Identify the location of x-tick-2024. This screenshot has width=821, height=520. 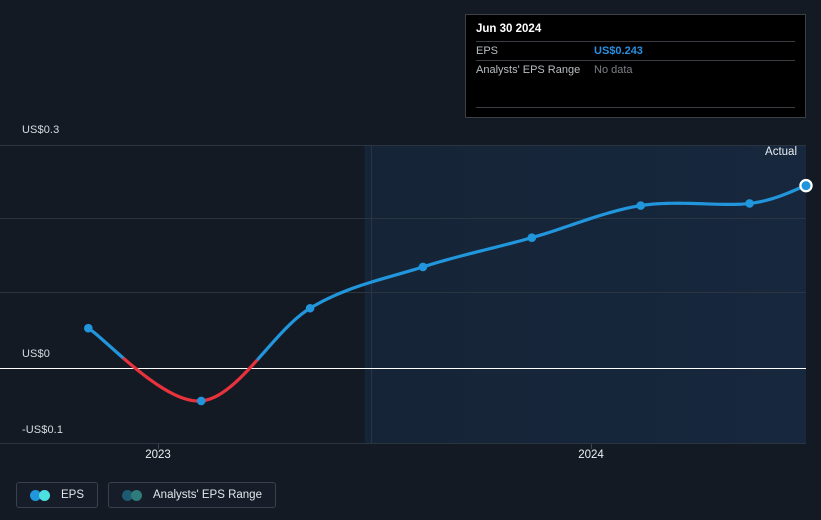
(591, 446).